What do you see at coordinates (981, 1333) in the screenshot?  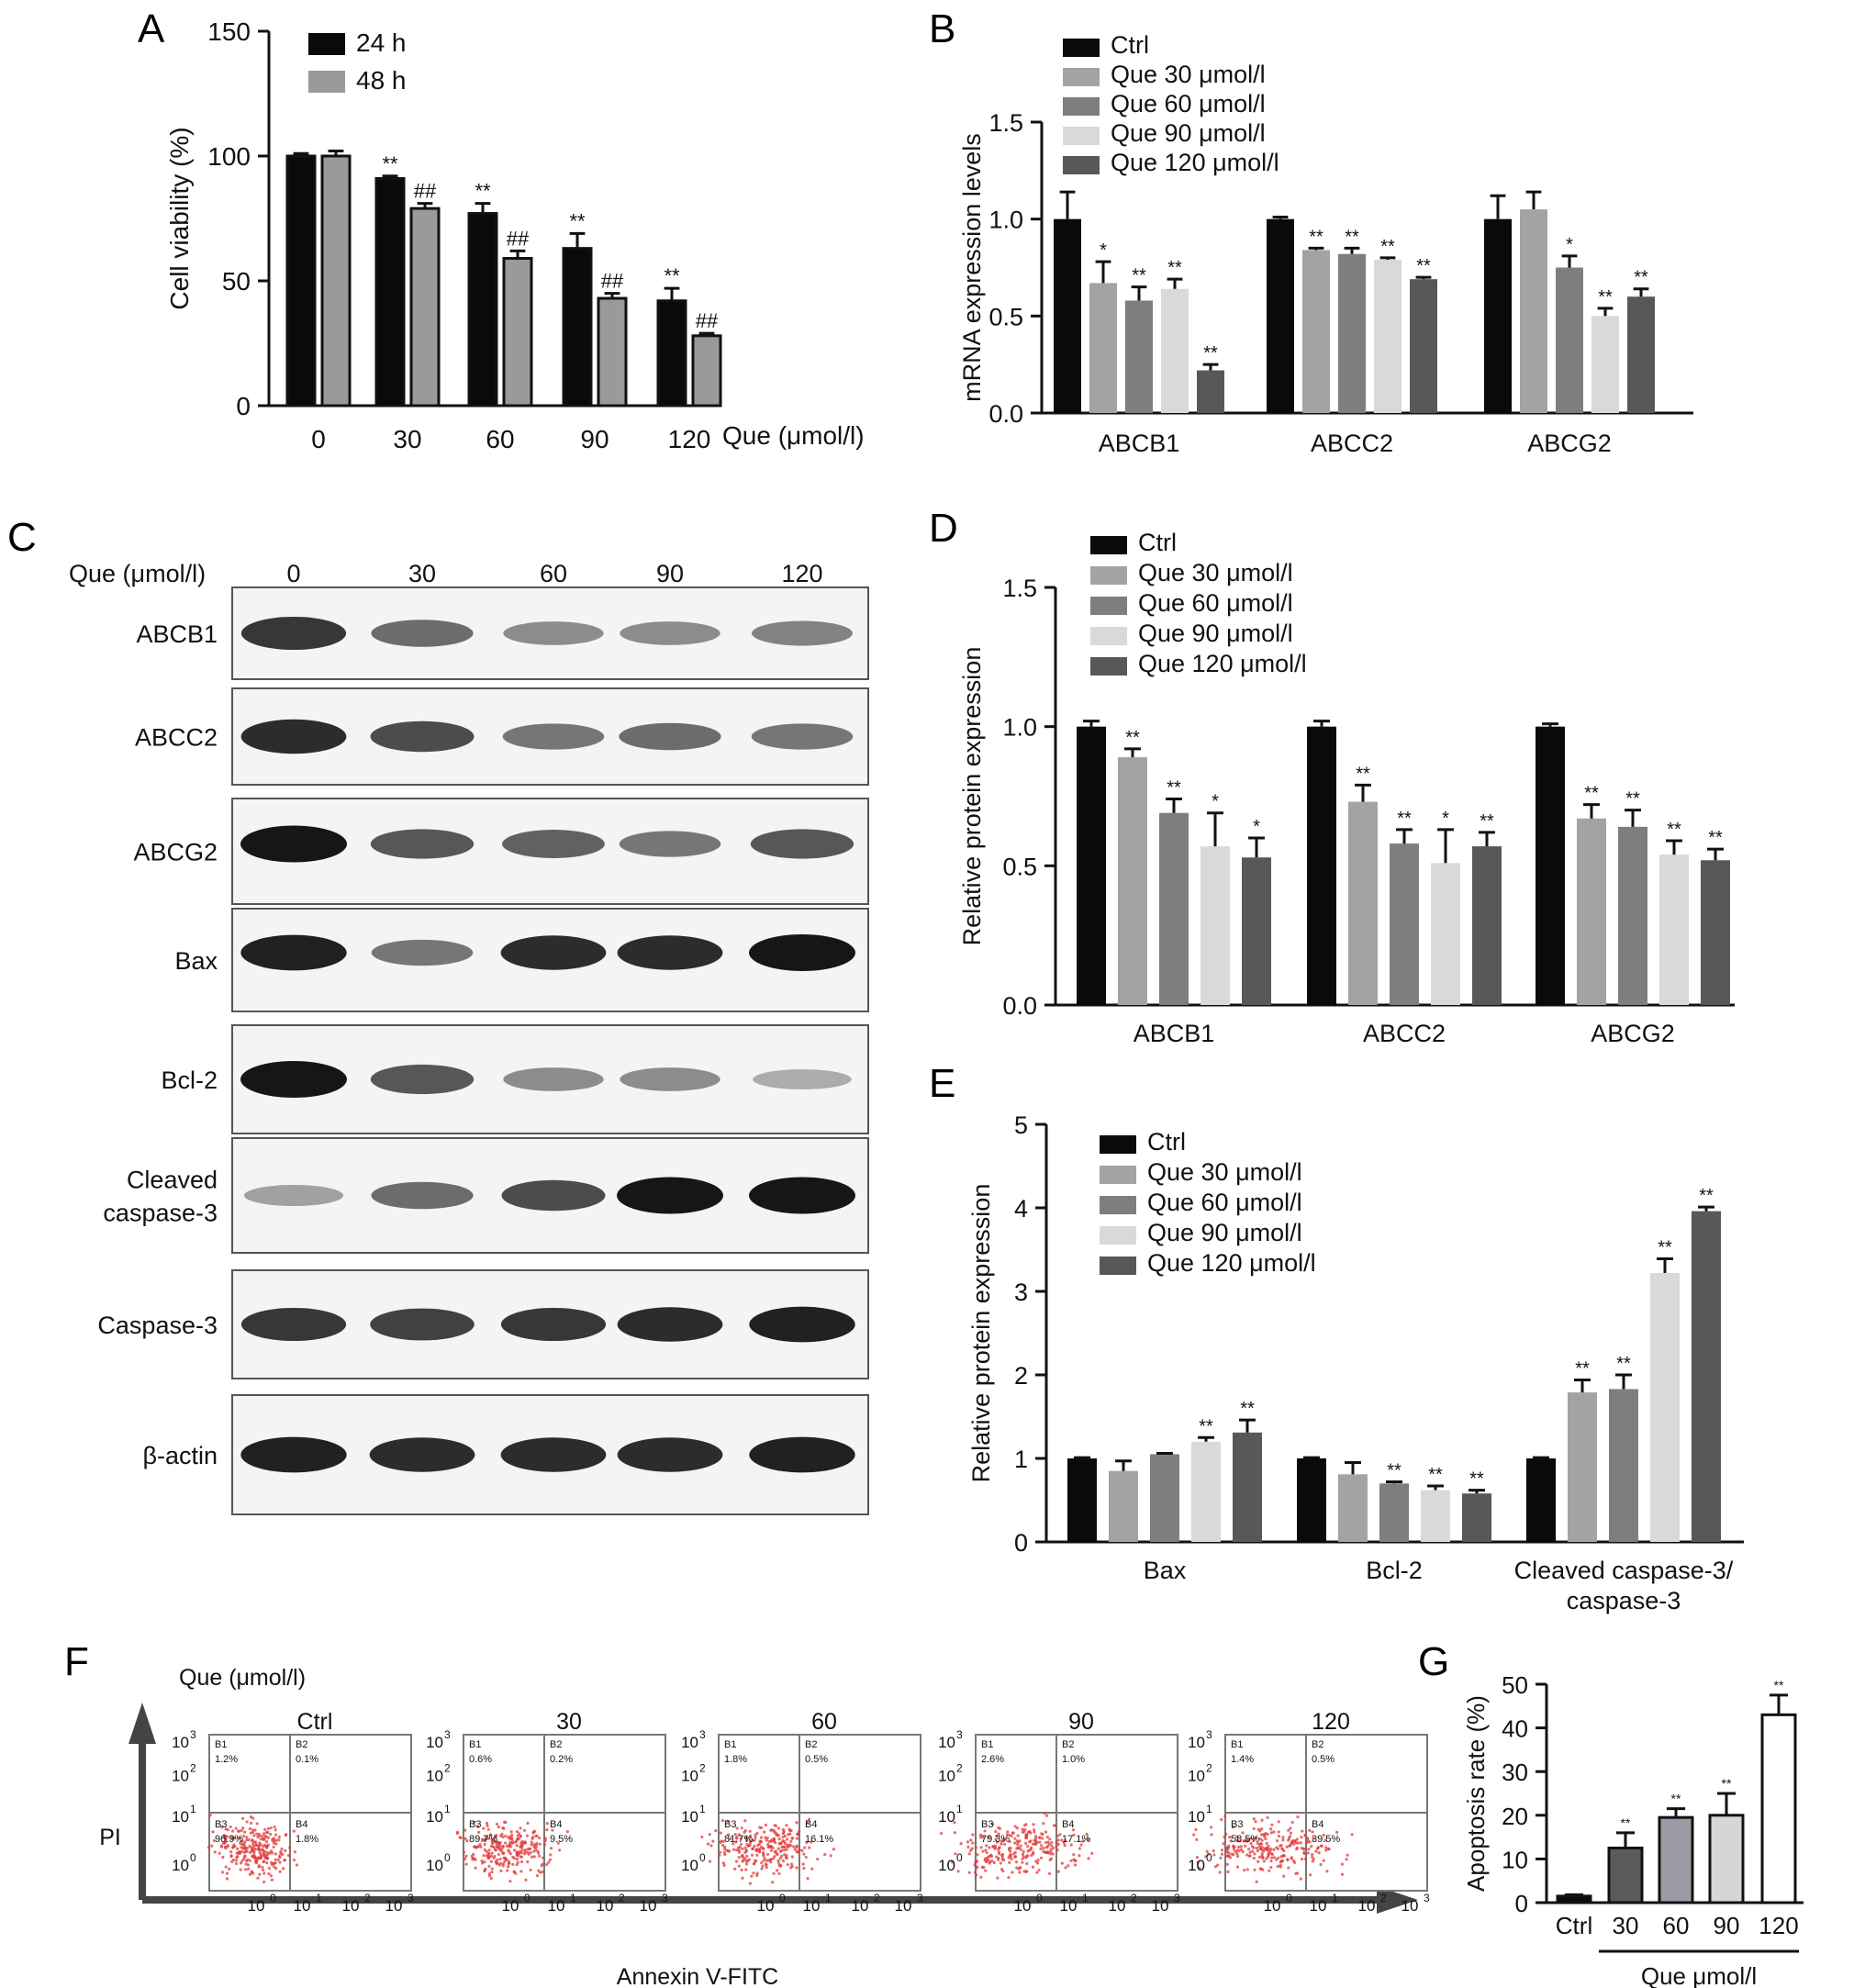 I see `y-axis-label: Relative protein expression` at bounding box center [981, 1333].